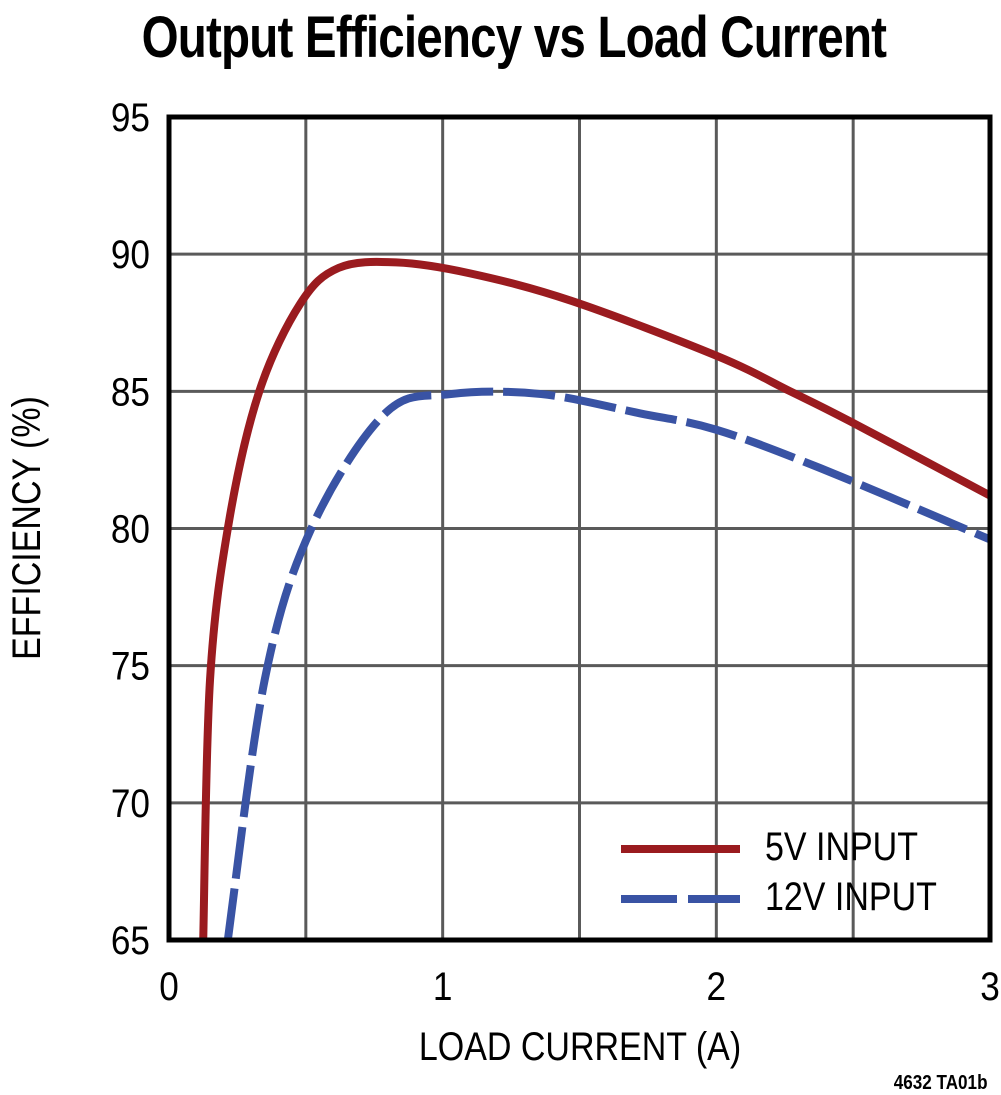  I want to click on y-tick-label: 90, so click(130, 254).